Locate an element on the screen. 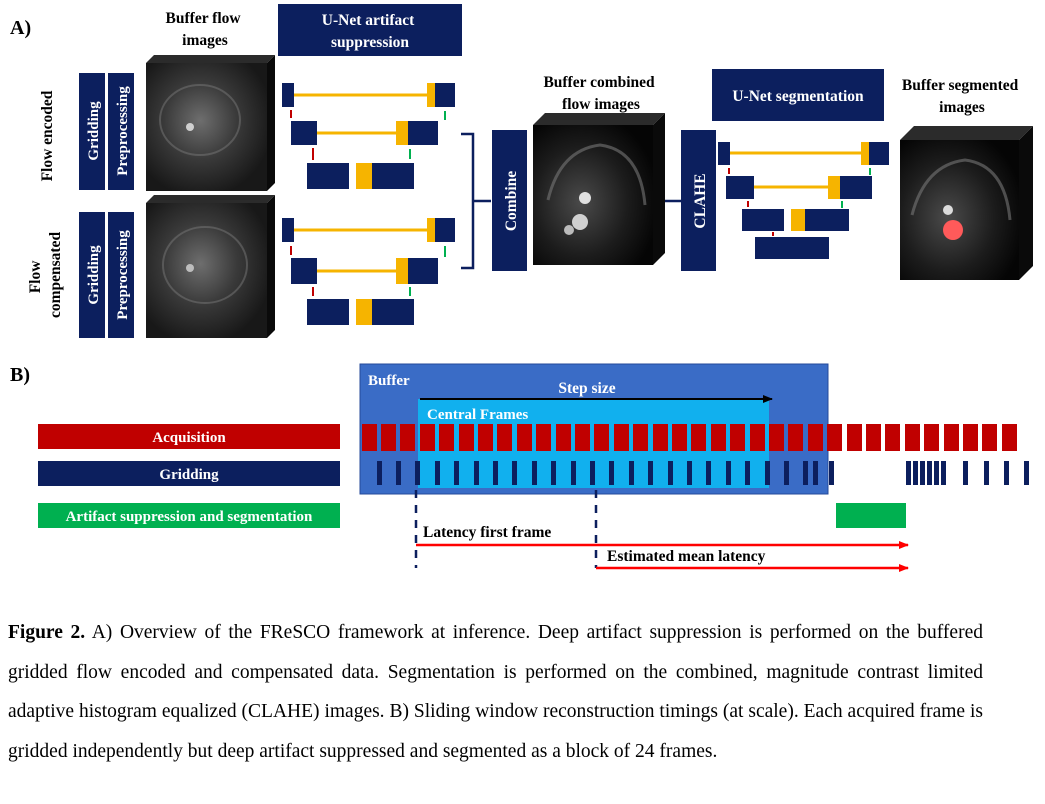 Image resolution: width=1045 pixels, height=804 pixels. gridding-label-box is located at coordinates (189, 473).